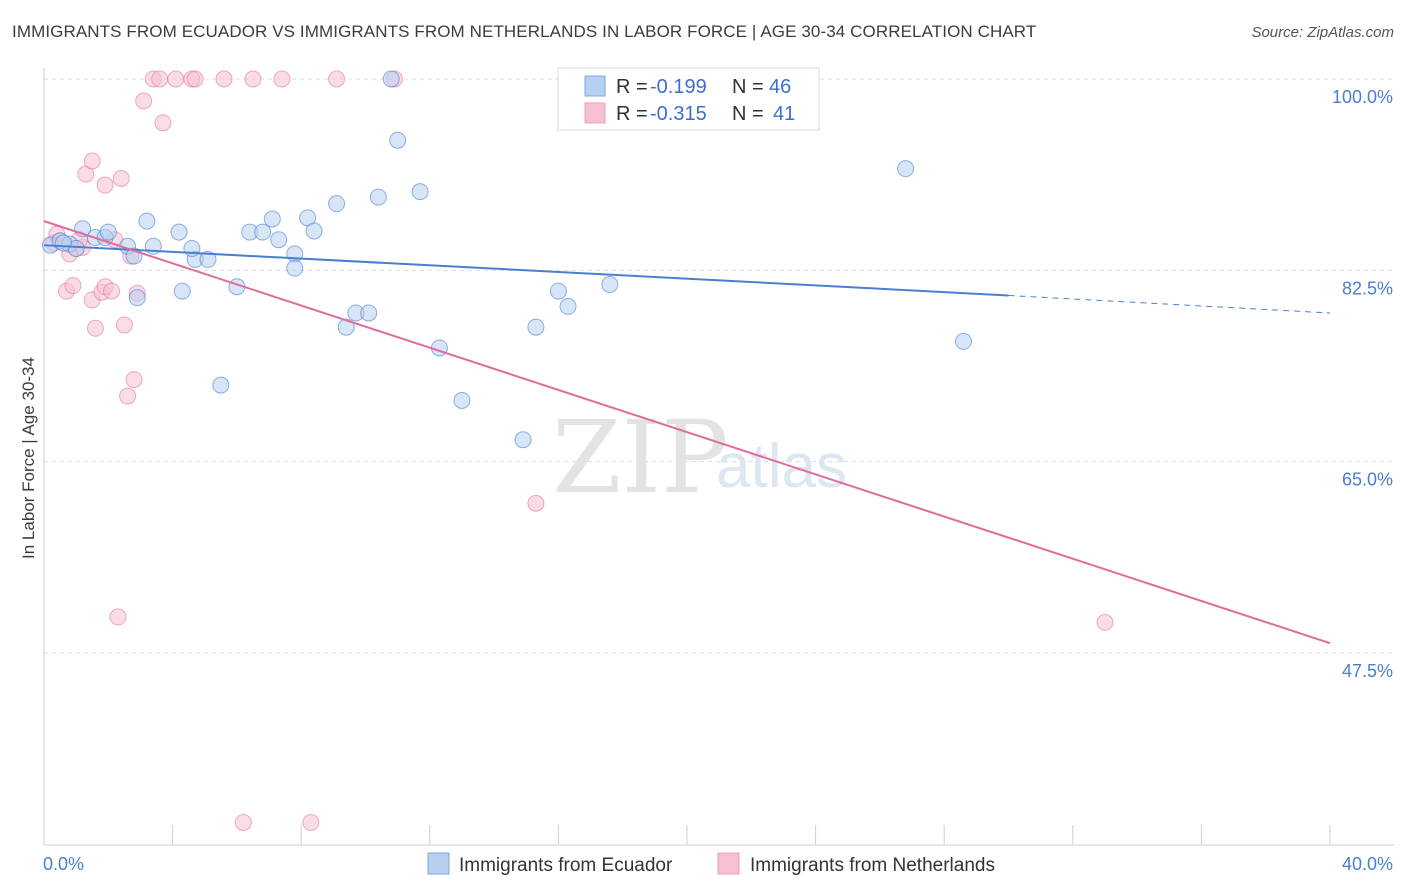  Describe the element at coordinates (1169, 304) in the screenshot. I see `ecuador-trend-extension` at that location.